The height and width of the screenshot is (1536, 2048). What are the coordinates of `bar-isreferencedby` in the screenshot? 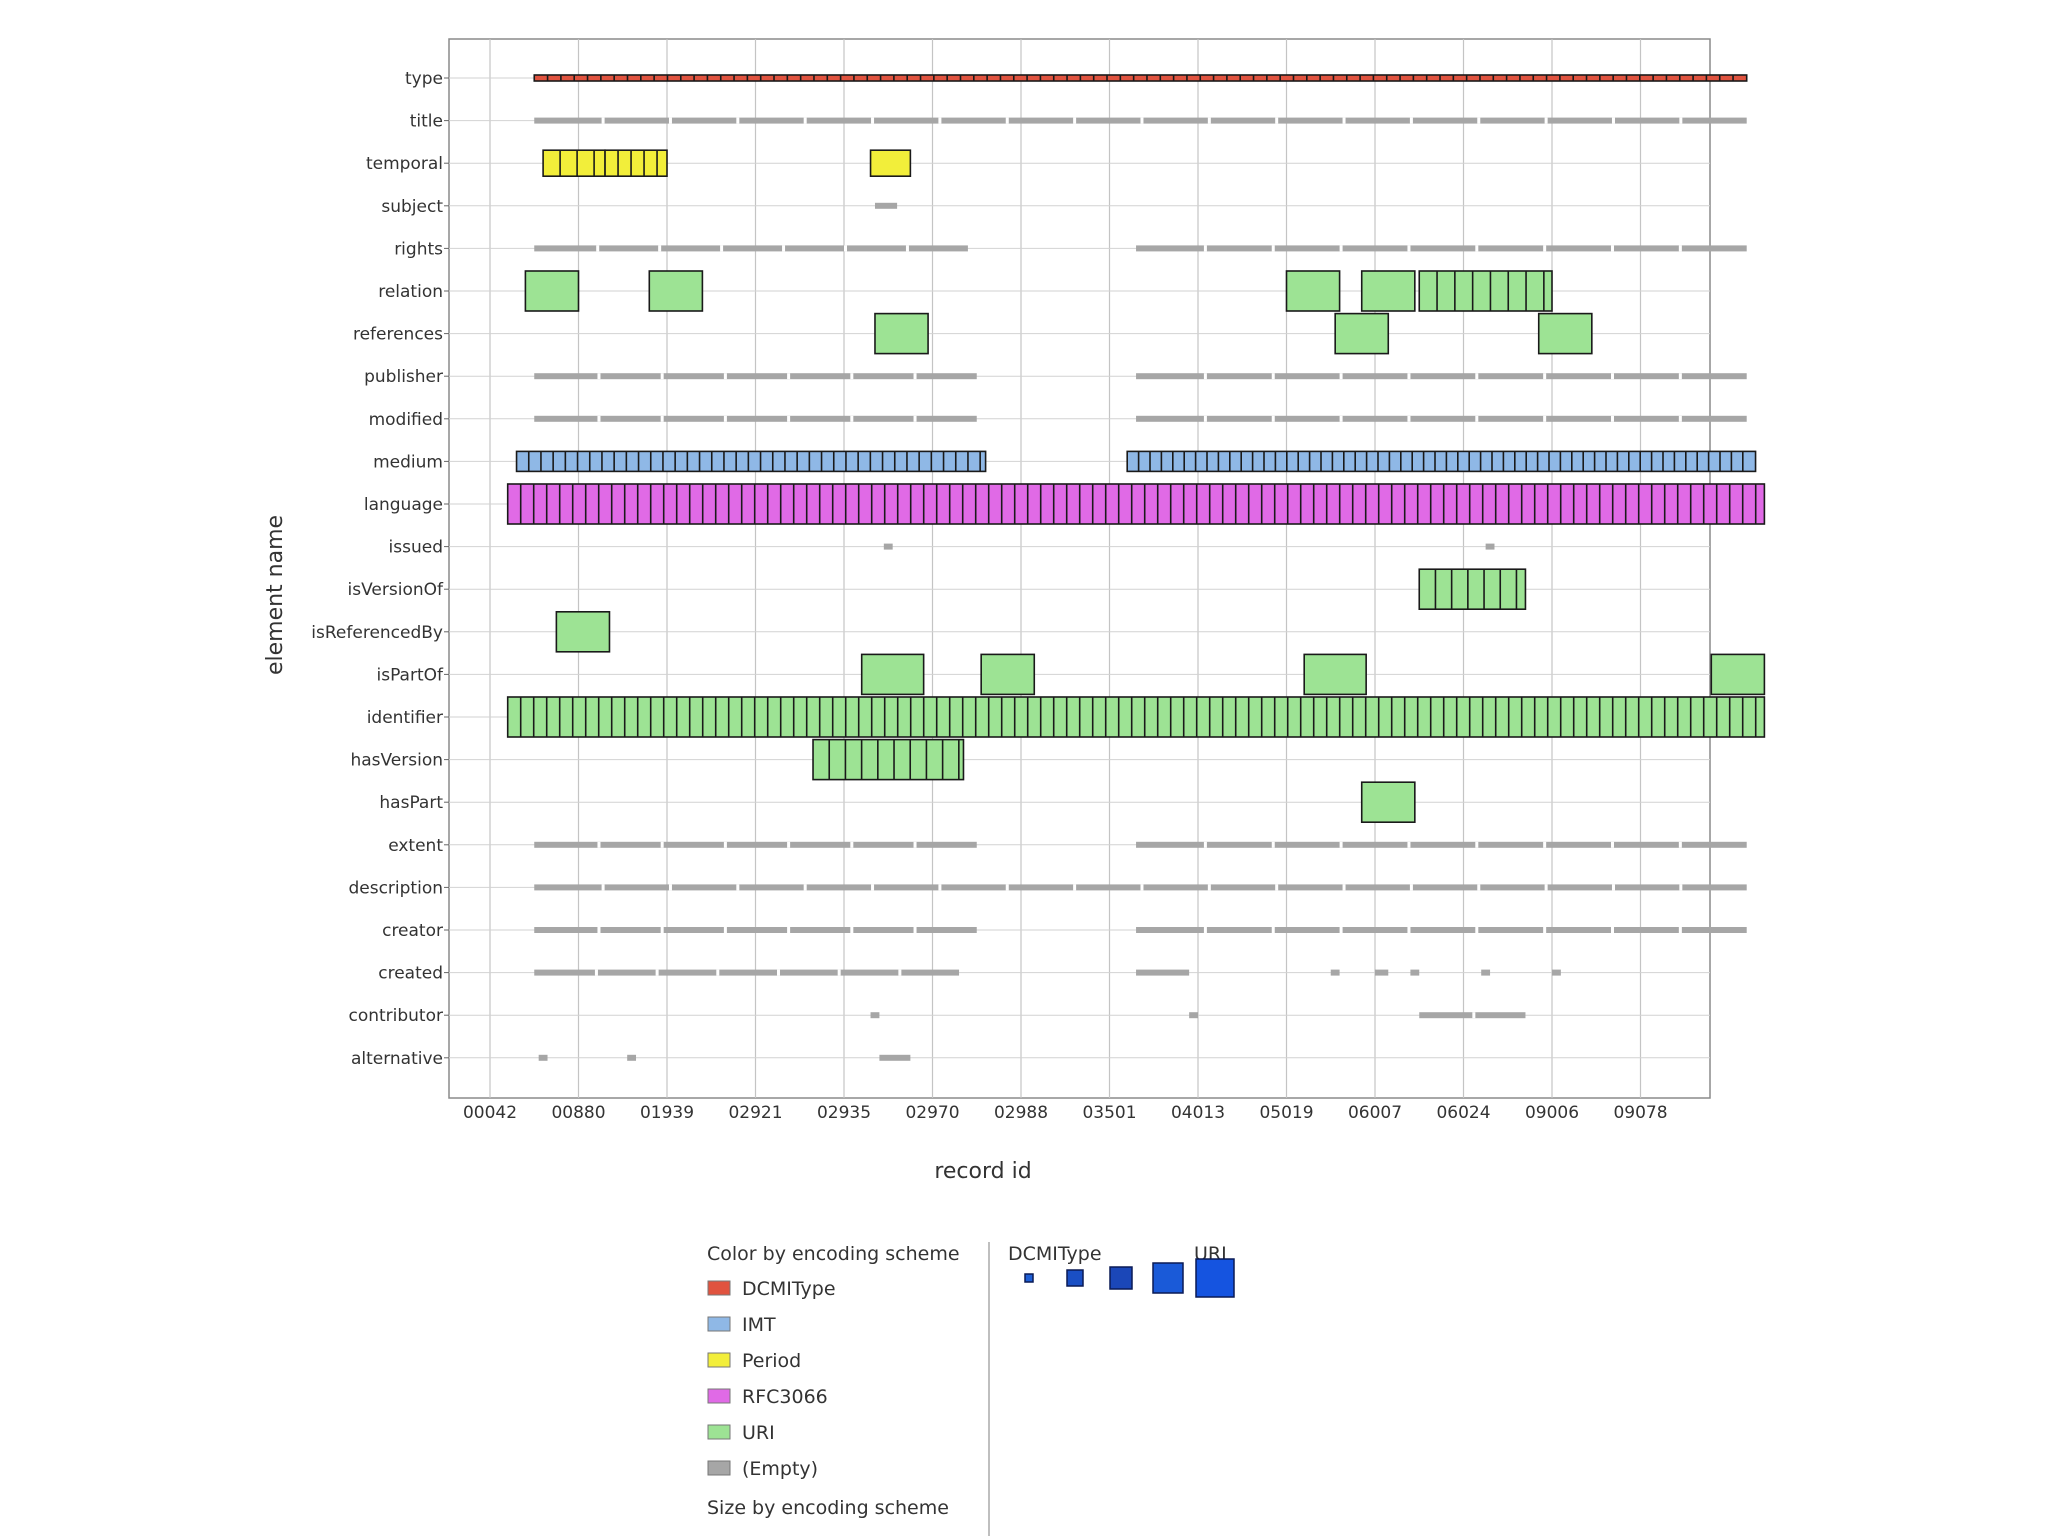 It's located at (583, 631).